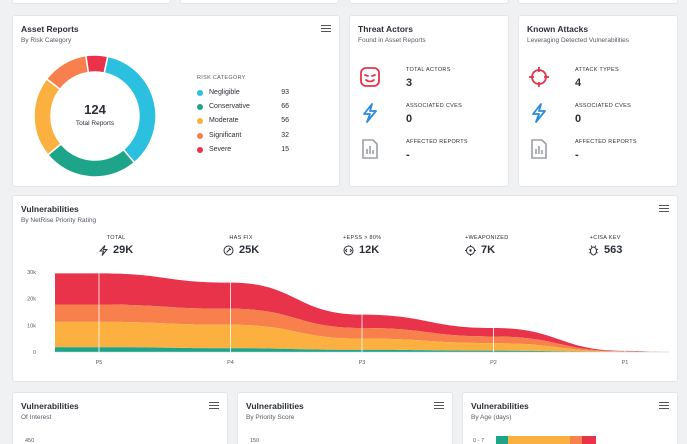  I want to click on axis-tick: 150, so click(255, 441).